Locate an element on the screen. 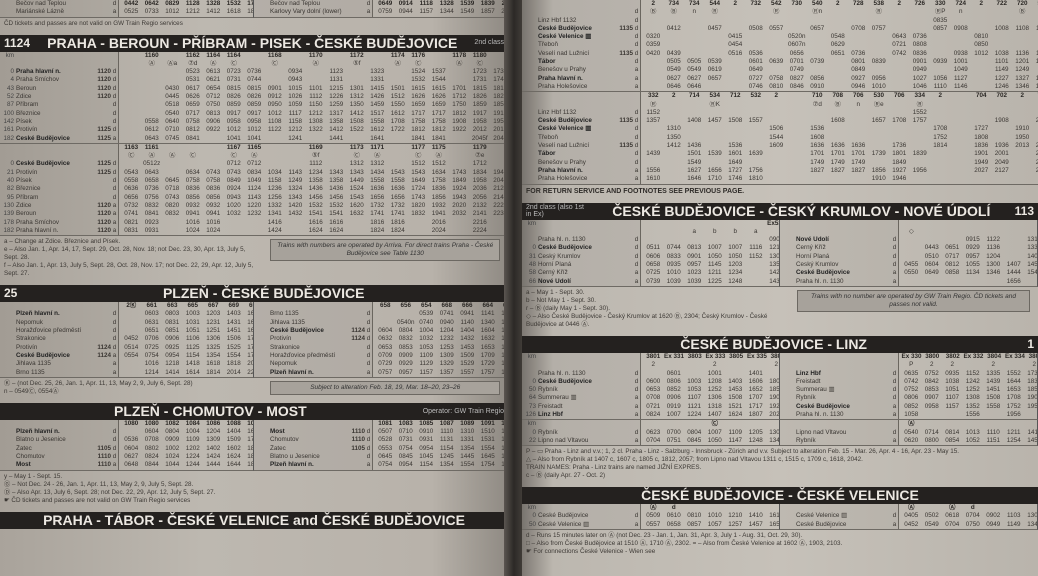 This screenshot has height=576, width=1038. train-number: 332 is located at coordinates (653, 96).